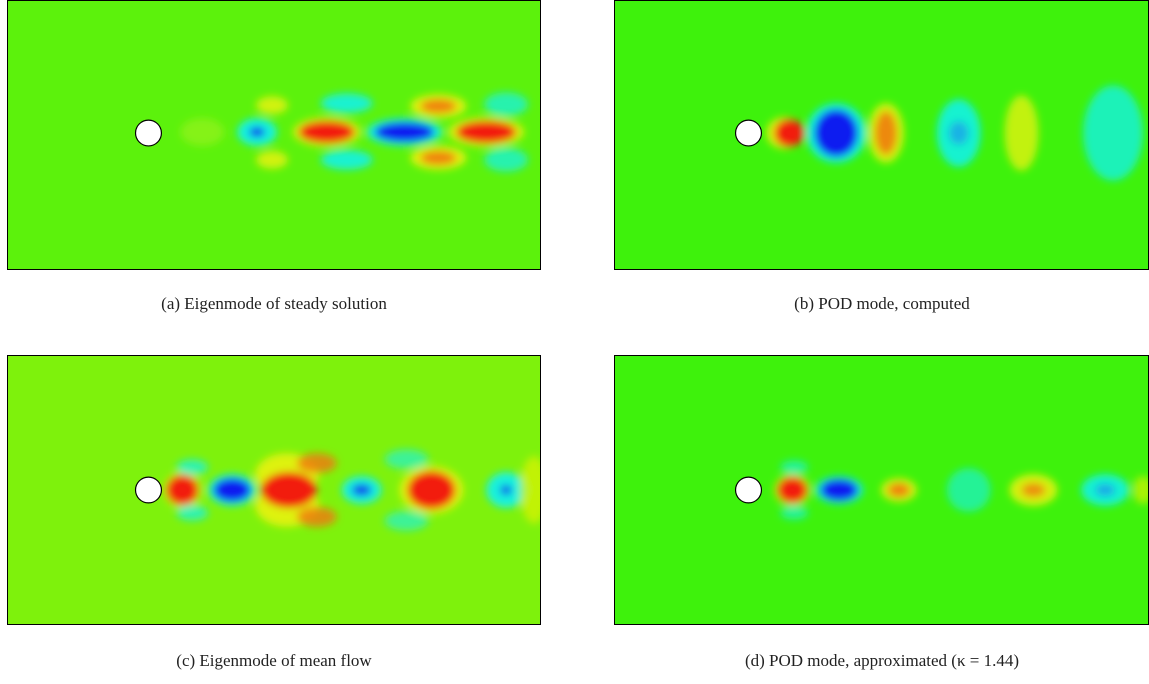  I want to click on caption-d: (d) POD mode, approximated (κ = 1.44), so click(880, 661).